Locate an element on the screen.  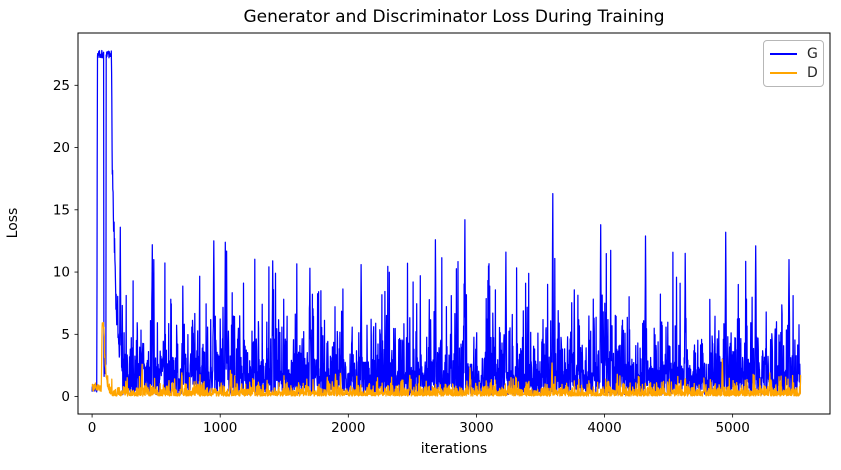
y-axis-label: Loss is located at coordinates (13, 223).